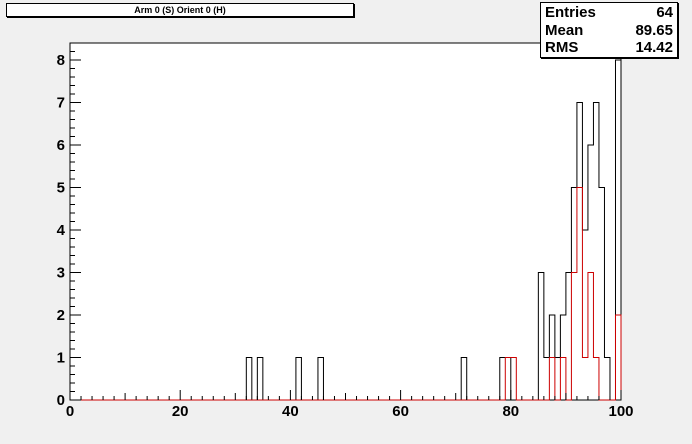  What do you see at coordinates (510, 411) in the screenshot?
I see `x-tick-label: 80` at bounding box center [510, 411].